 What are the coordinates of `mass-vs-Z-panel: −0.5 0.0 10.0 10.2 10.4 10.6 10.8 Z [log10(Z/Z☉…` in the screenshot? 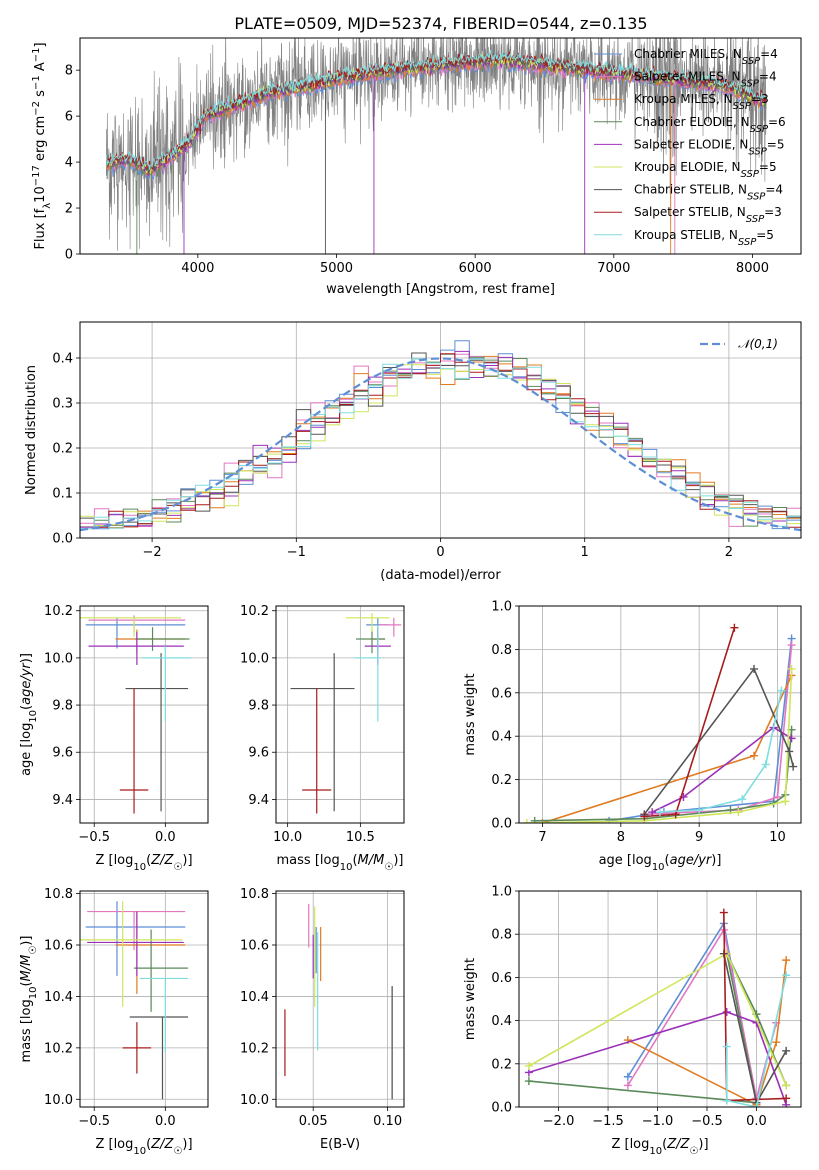 It's located at (114, 1022).